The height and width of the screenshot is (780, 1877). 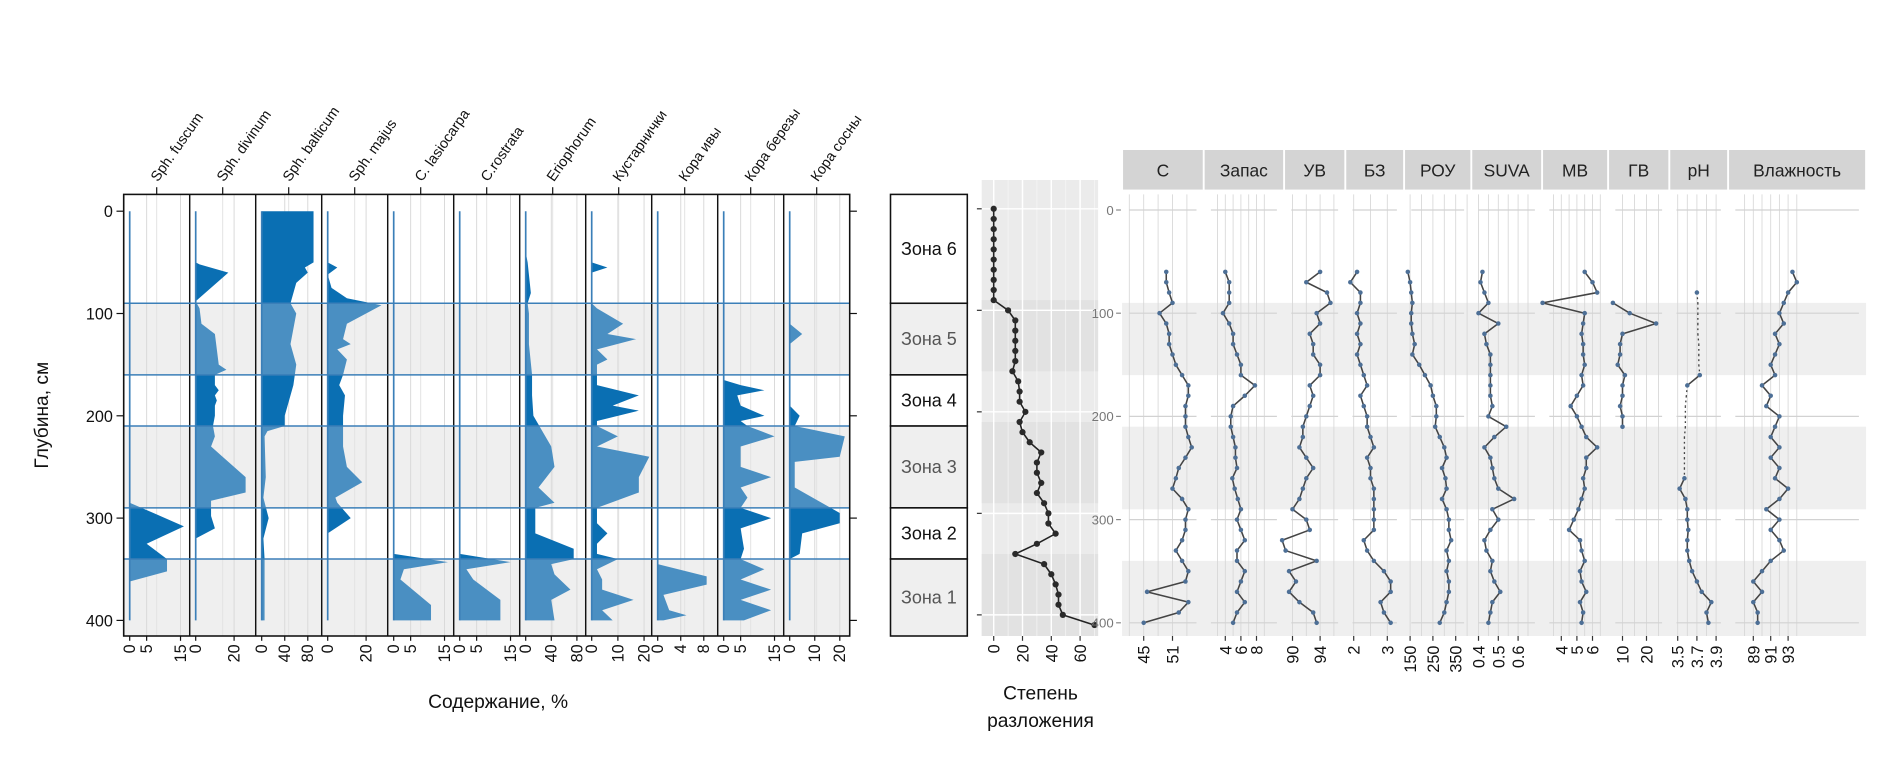 What do you see at coordinates (1507, 170) in the screenshot?
I see `facet-header` at bounding box center [1507, 170].